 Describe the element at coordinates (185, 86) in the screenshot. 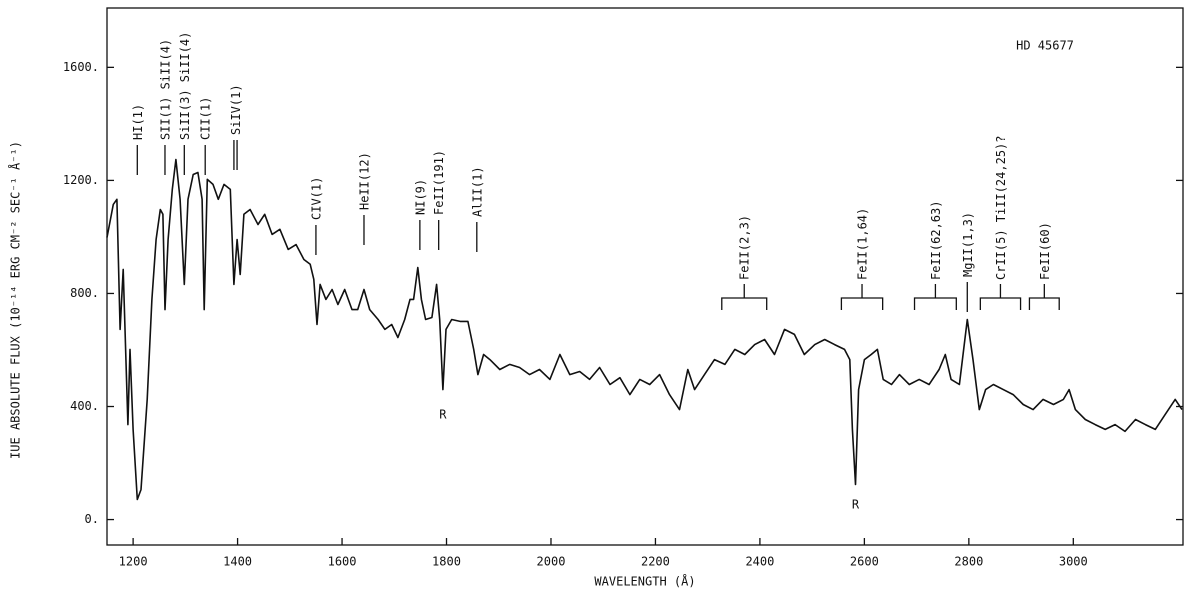

I see `line-id-label: SiII(3) SiII(4)` at that location.